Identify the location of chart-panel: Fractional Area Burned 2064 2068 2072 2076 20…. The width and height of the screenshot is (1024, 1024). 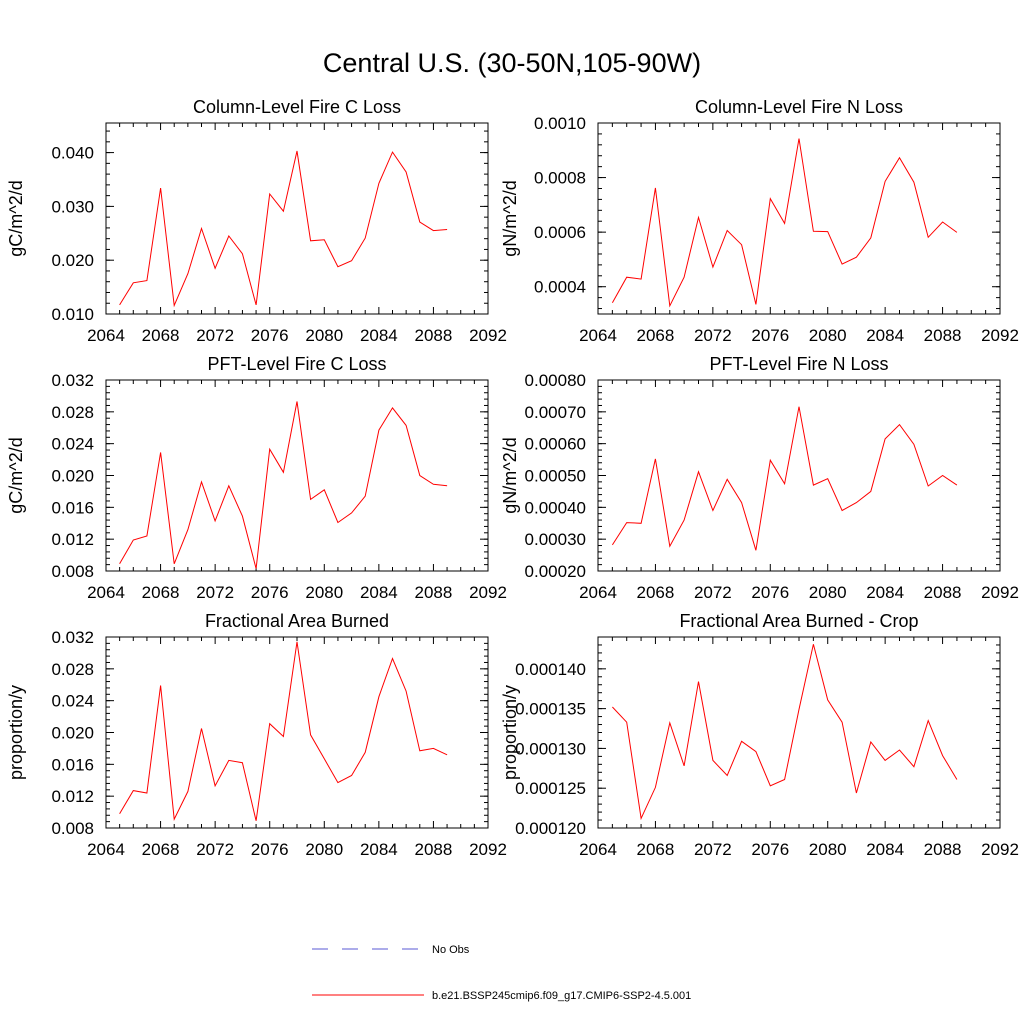
(256, 735).